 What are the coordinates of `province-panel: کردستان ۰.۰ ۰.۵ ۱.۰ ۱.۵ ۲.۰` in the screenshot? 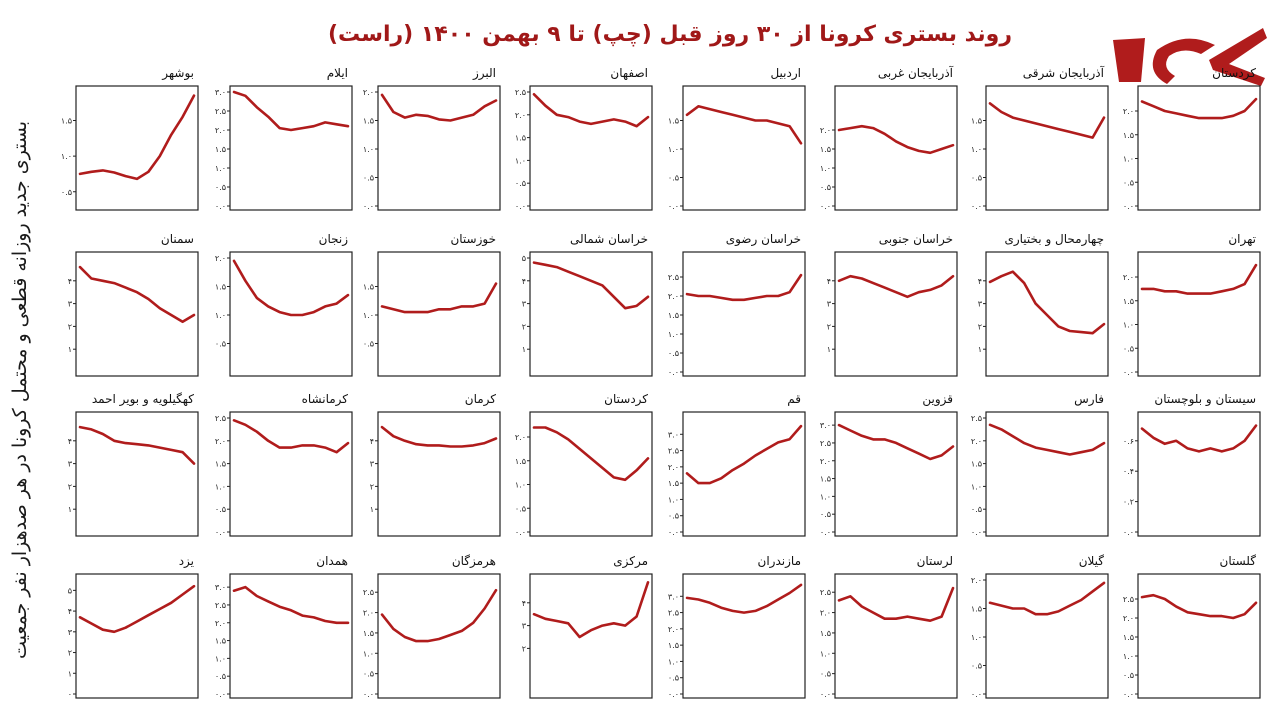 It's located at (584, 464).